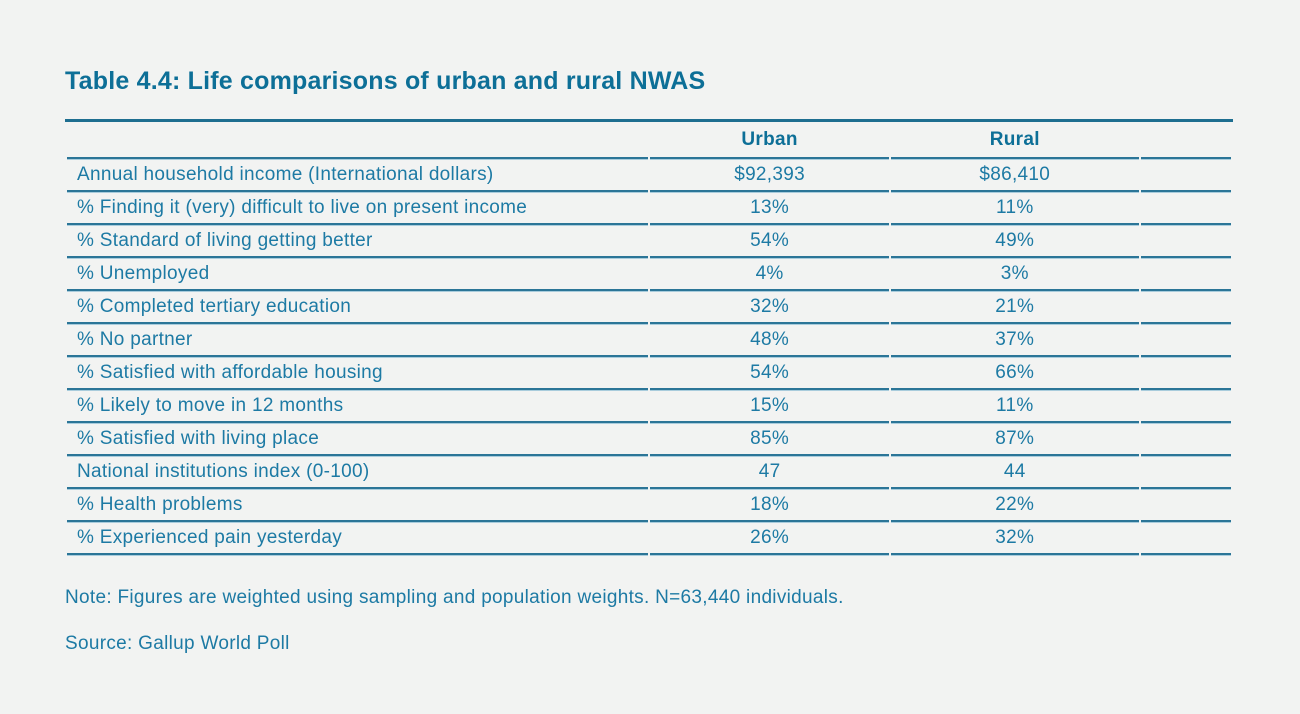 The height and width of the screenshot is (714, 1300). I want to click on rural-value: 32%, so click(1014, 538).